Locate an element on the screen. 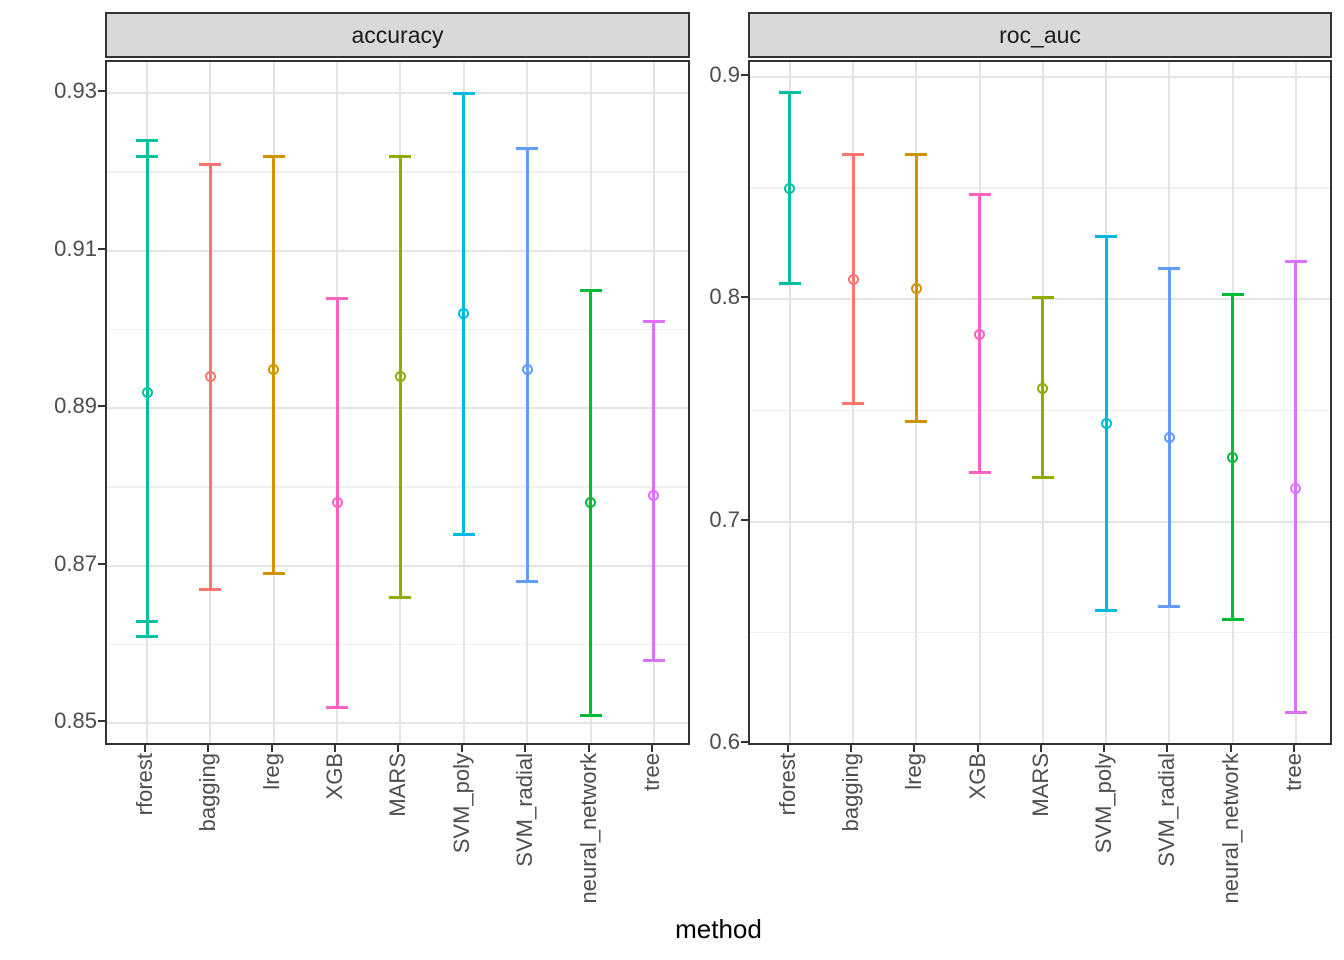 Image resolution: width=1344 pixels, height=960 pixels. y-tick-label: 0.7 is located at coordinates (724, 519).